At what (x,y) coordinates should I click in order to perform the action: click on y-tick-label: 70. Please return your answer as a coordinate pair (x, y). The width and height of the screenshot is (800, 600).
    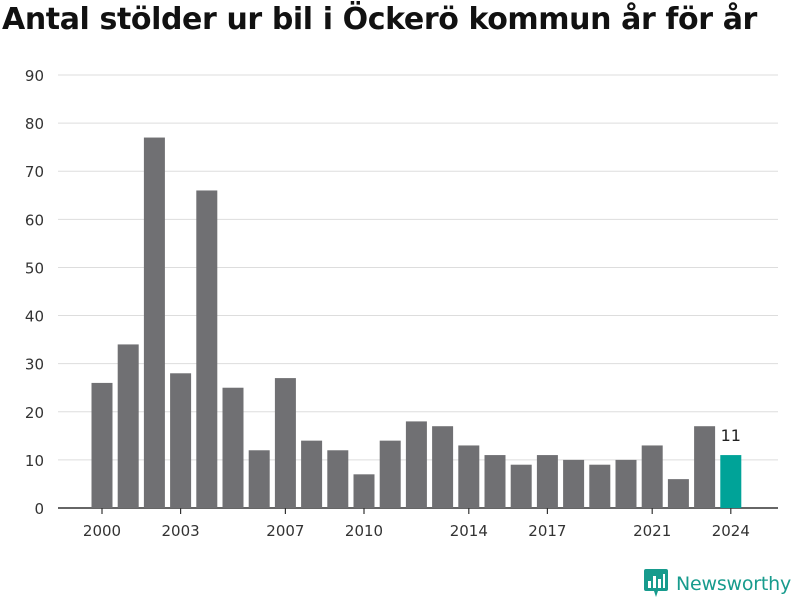
    Looking at the image, I should click on (34, 172).